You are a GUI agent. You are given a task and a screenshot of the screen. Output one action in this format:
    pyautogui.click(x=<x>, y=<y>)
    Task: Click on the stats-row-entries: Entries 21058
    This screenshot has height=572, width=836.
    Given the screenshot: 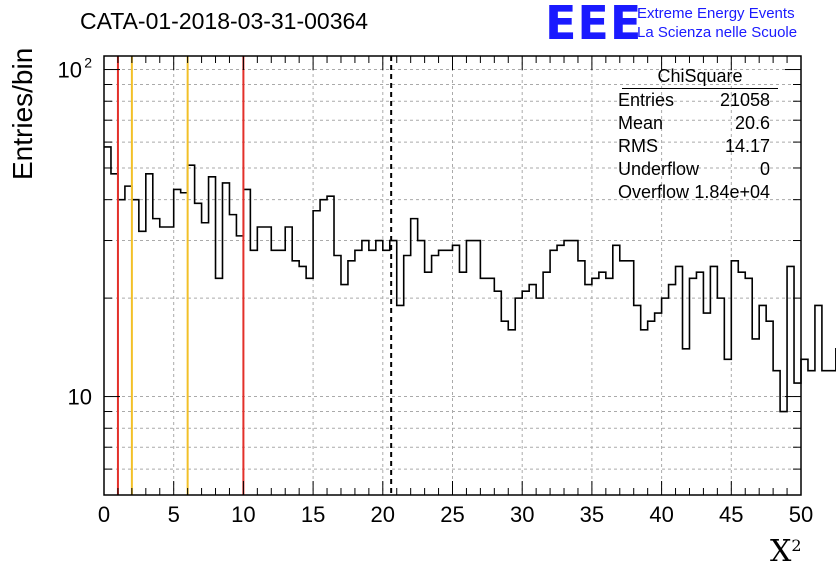 What is the action you would take?
    pyautogui.click(x=695, y=100)
    